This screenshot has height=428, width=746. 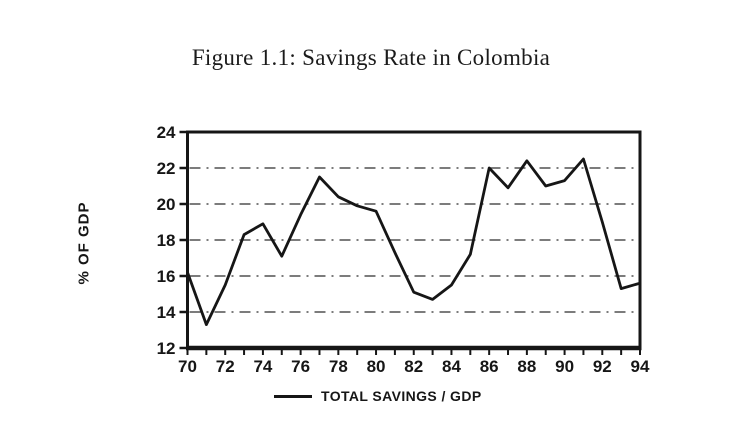 I want to click on y-tick-label-20: 20, so click(x=166, y=204).